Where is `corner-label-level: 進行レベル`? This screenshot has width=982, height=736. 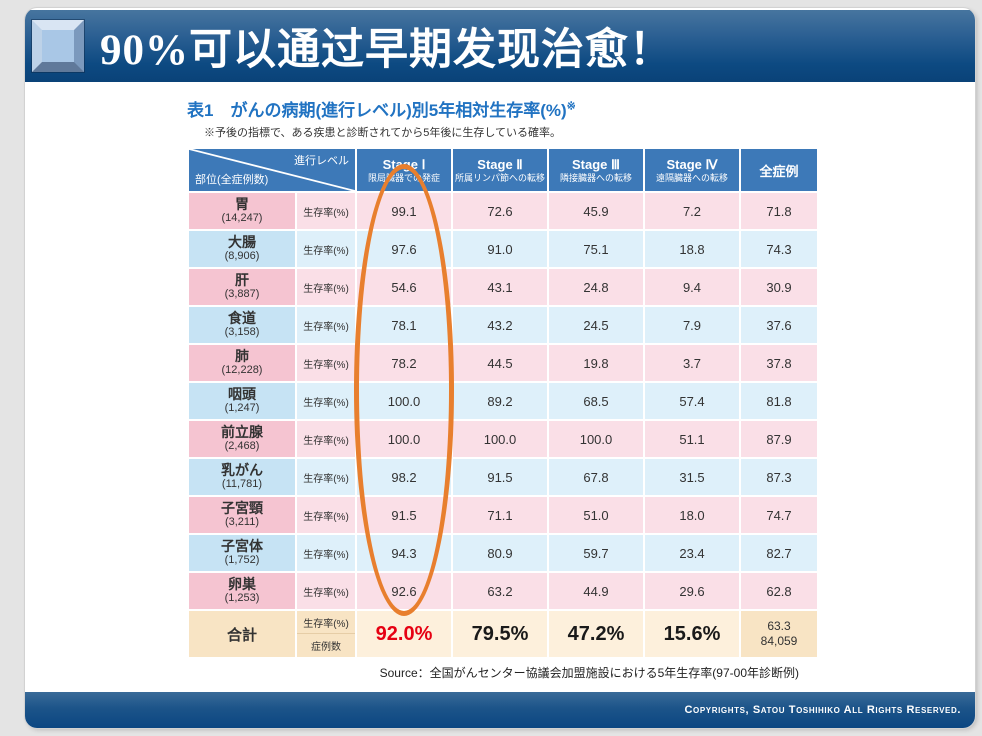
corner-label-level: 進行レベル is located at coordinates (321, 161).